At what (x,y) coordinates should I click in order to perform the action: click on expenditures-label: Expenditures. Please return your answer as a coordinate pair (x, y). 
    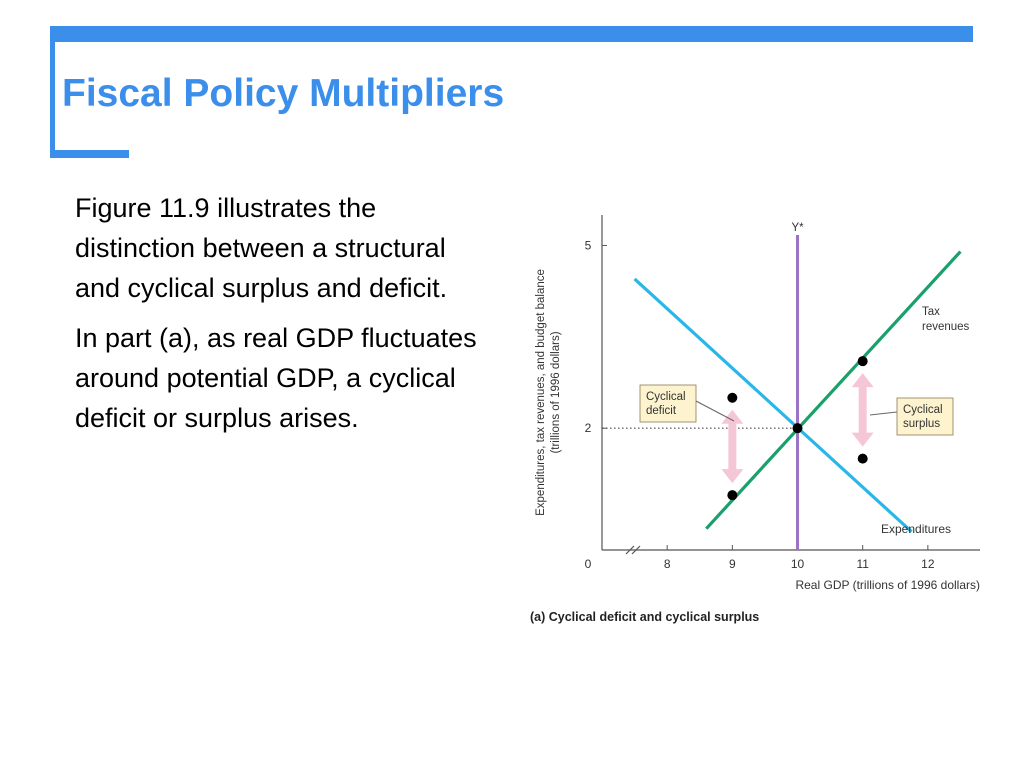
    Looking at the image, I should click on (916, 529).